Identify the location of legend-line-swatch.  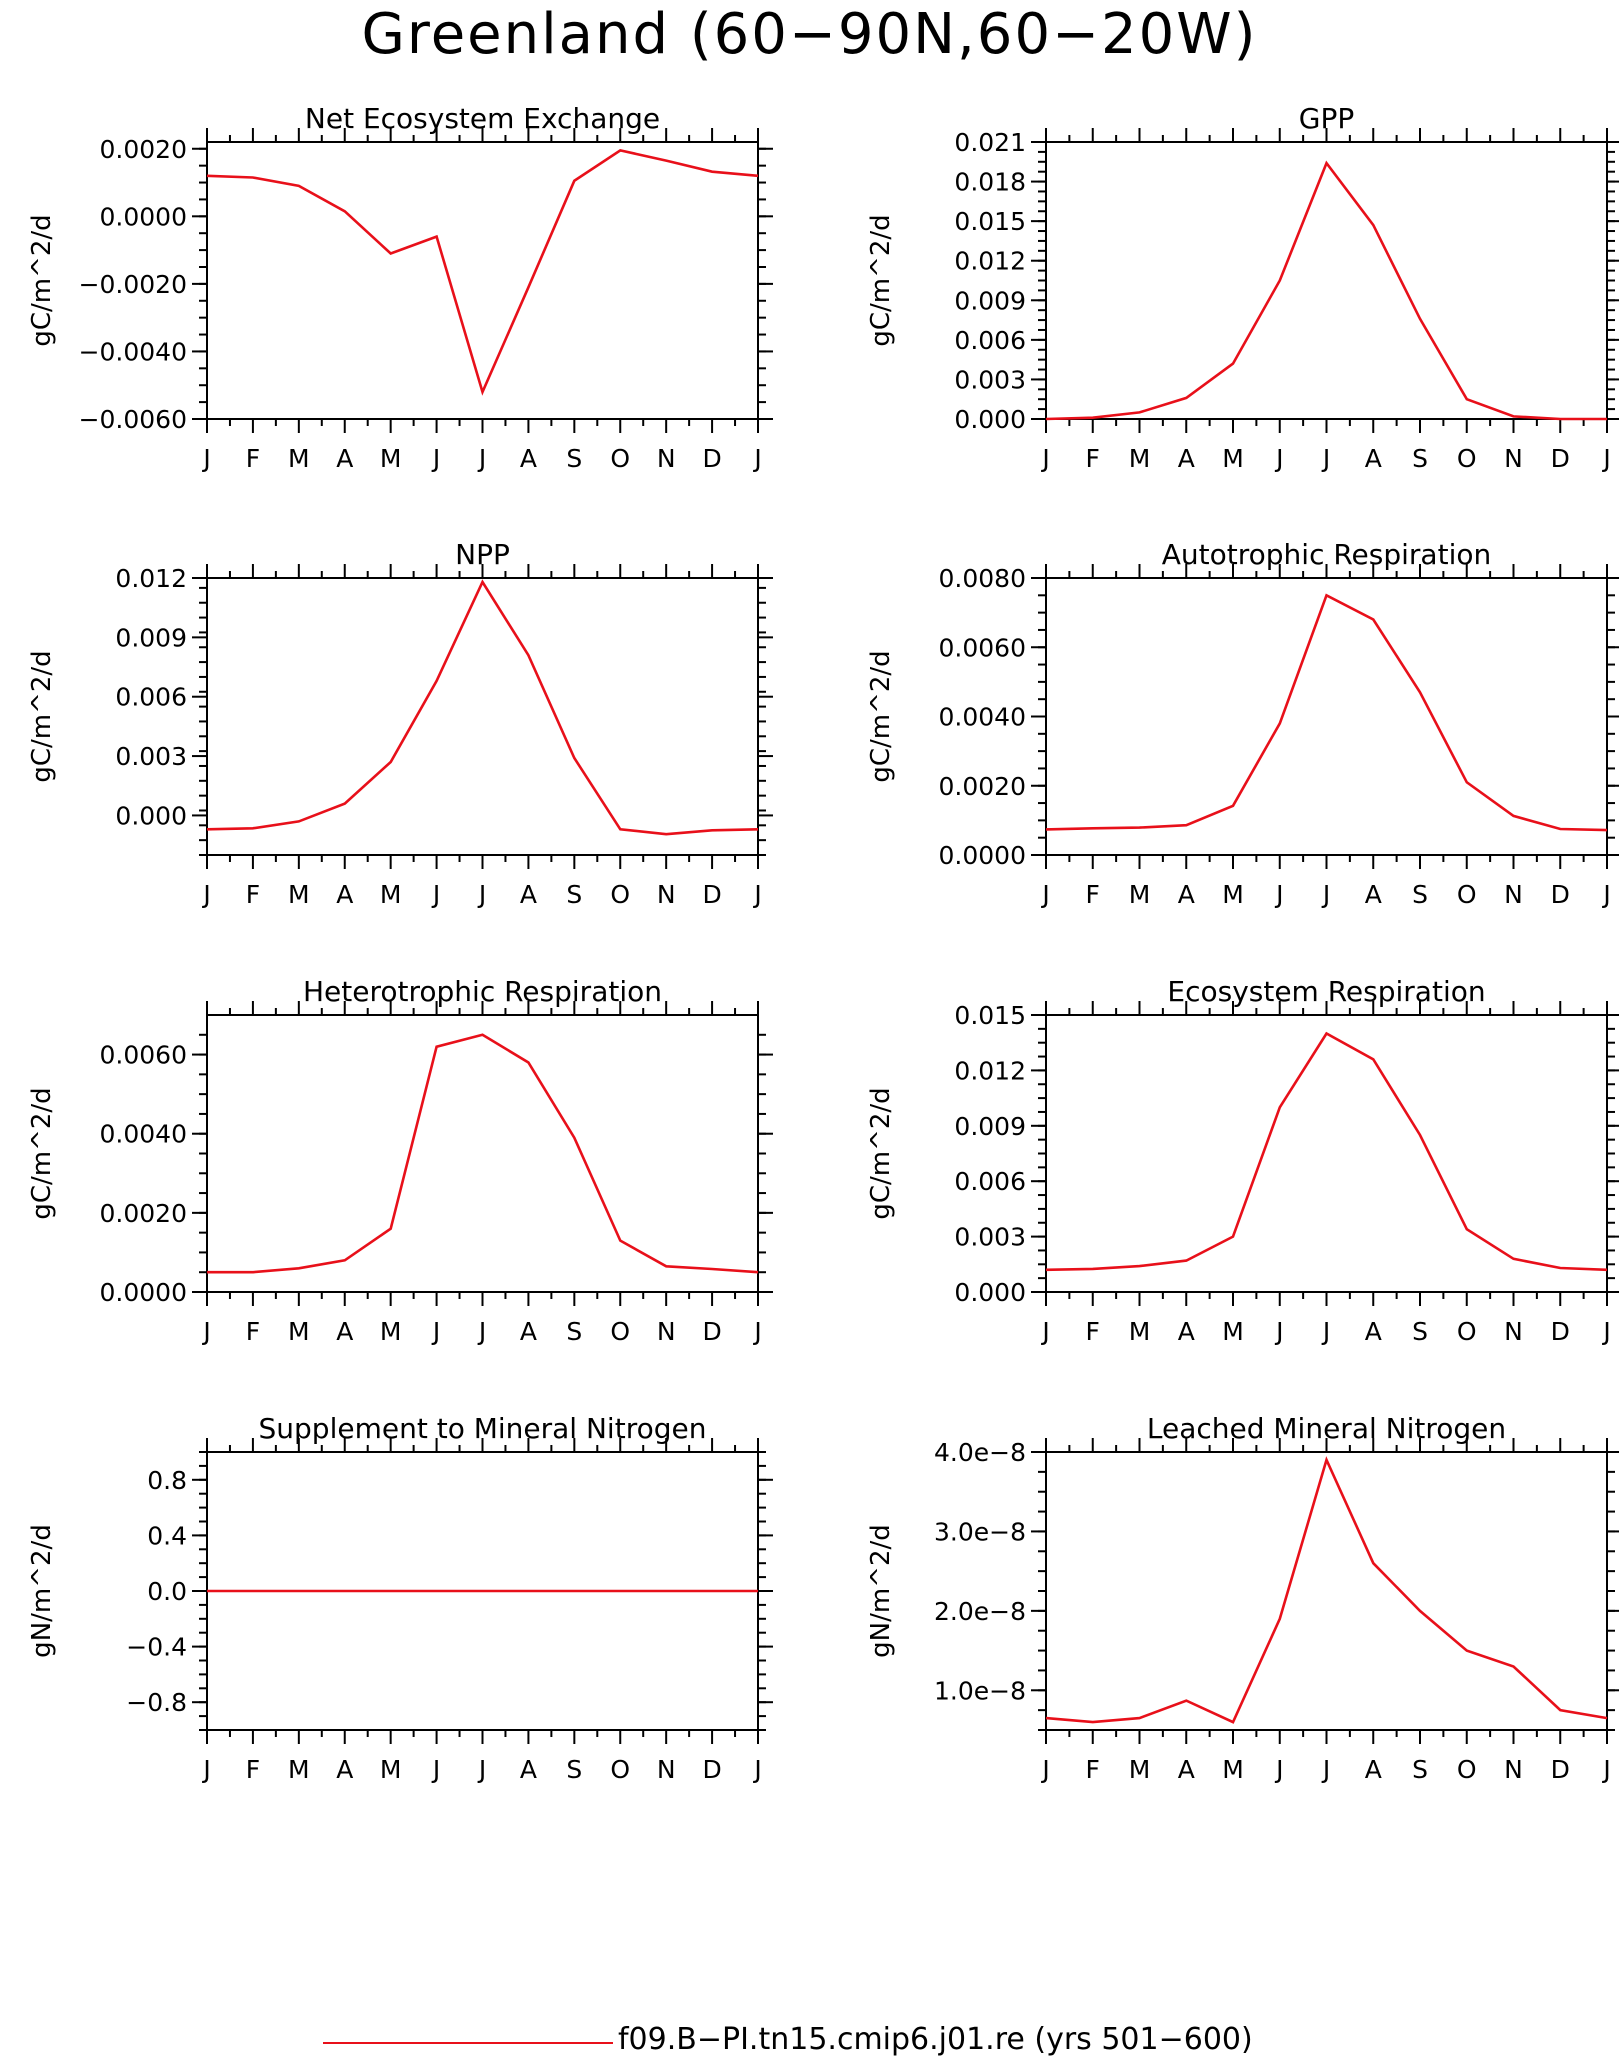
(468, 2043).